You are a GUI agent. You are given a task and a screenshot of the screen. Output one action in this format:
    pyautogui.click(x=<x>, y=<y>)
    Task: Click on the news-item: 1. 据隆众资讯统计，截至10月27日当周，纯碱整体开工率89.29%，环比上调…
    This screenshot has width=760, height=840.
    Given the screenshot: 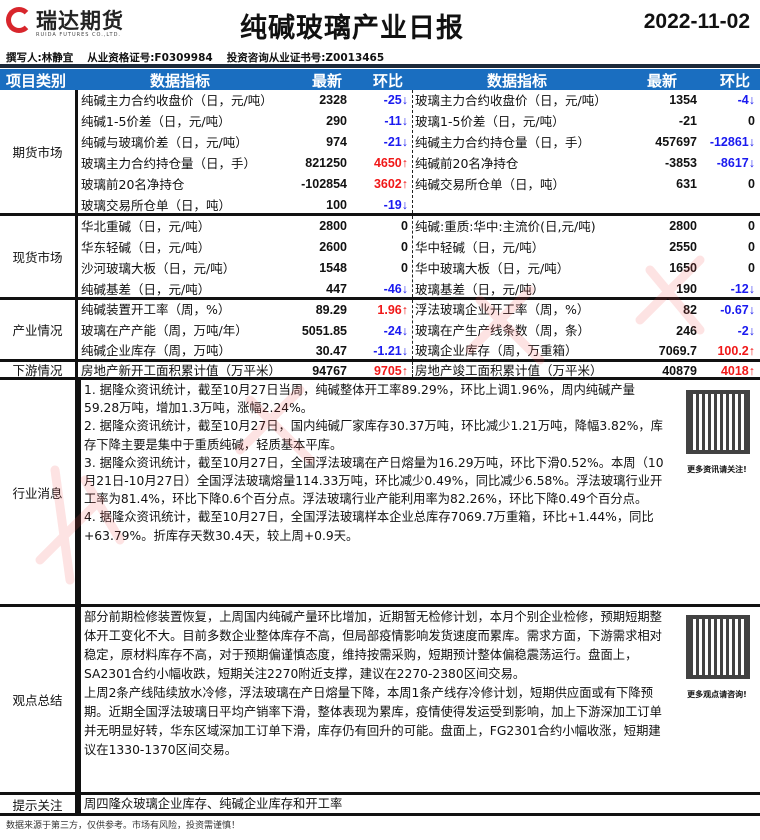 What is the action you would take?
    pyautogui.click(x=359, y=399)
    